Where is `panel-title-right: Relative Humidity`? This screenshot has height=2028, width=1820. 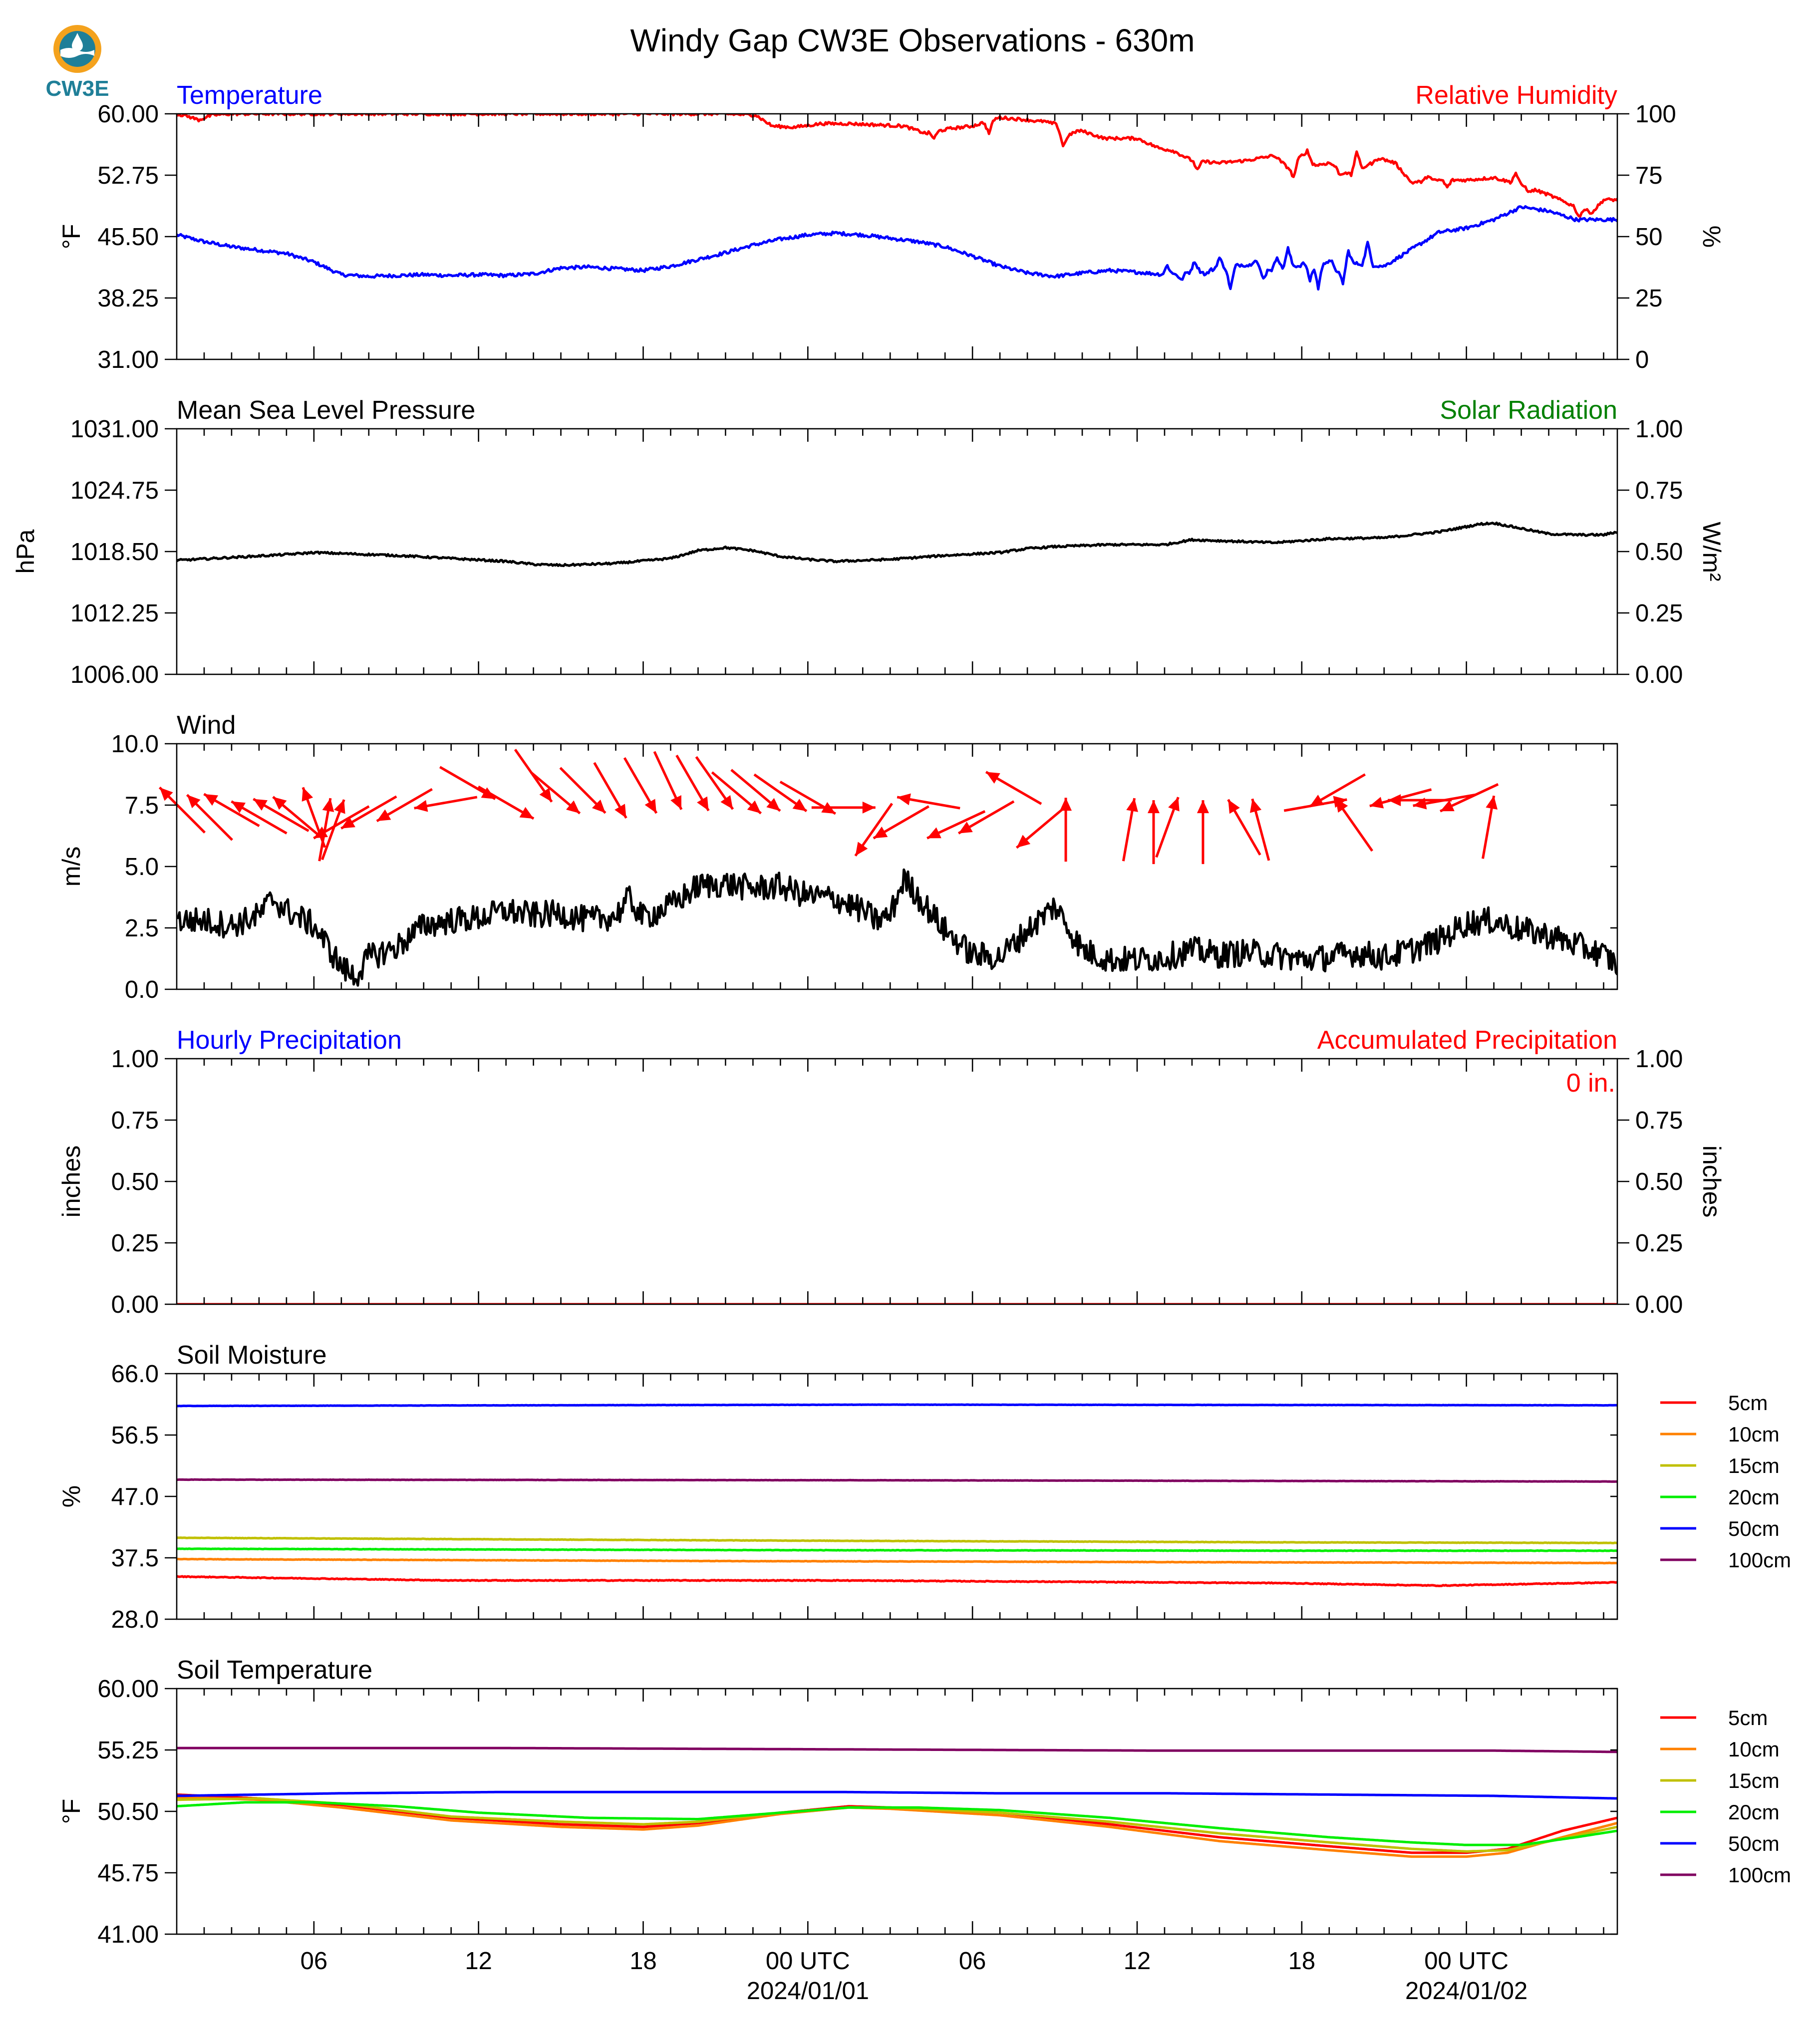
panel-title-right: Relative Humidity is located at coordinates (1516, 95).